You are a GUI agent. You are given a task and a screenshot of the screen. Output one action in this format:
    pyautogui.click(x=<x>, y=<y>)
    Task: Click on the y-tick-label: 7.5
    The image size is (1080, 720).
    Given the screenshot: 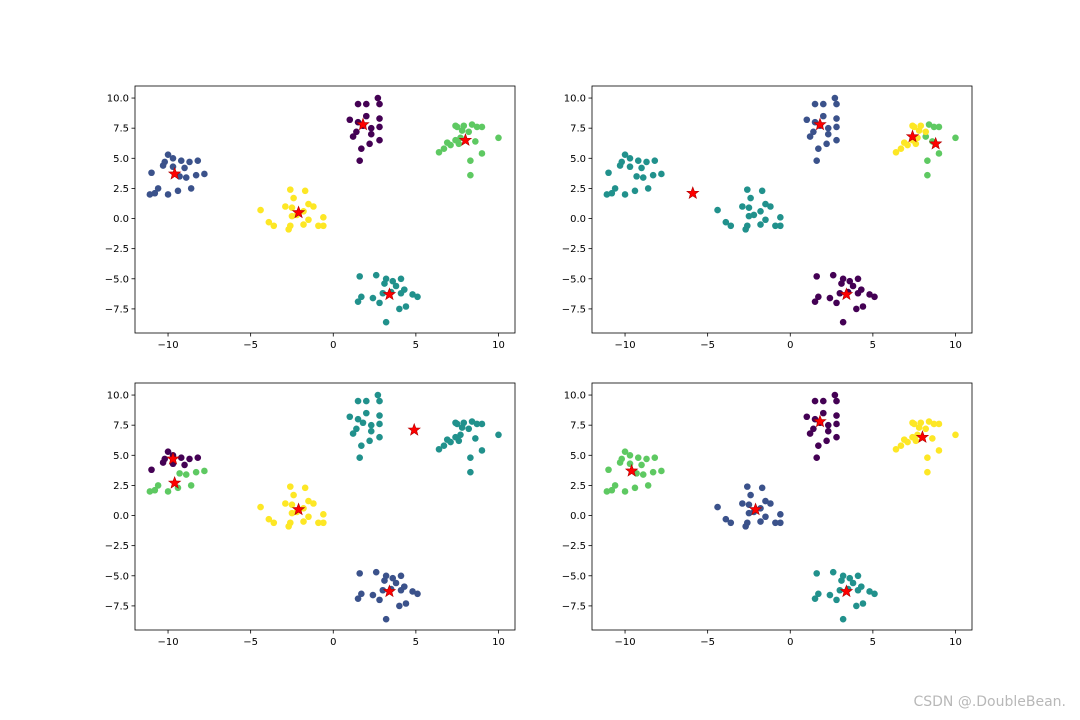 What is the action you would take?
    pyautogui.click(x=578, y=426)
    